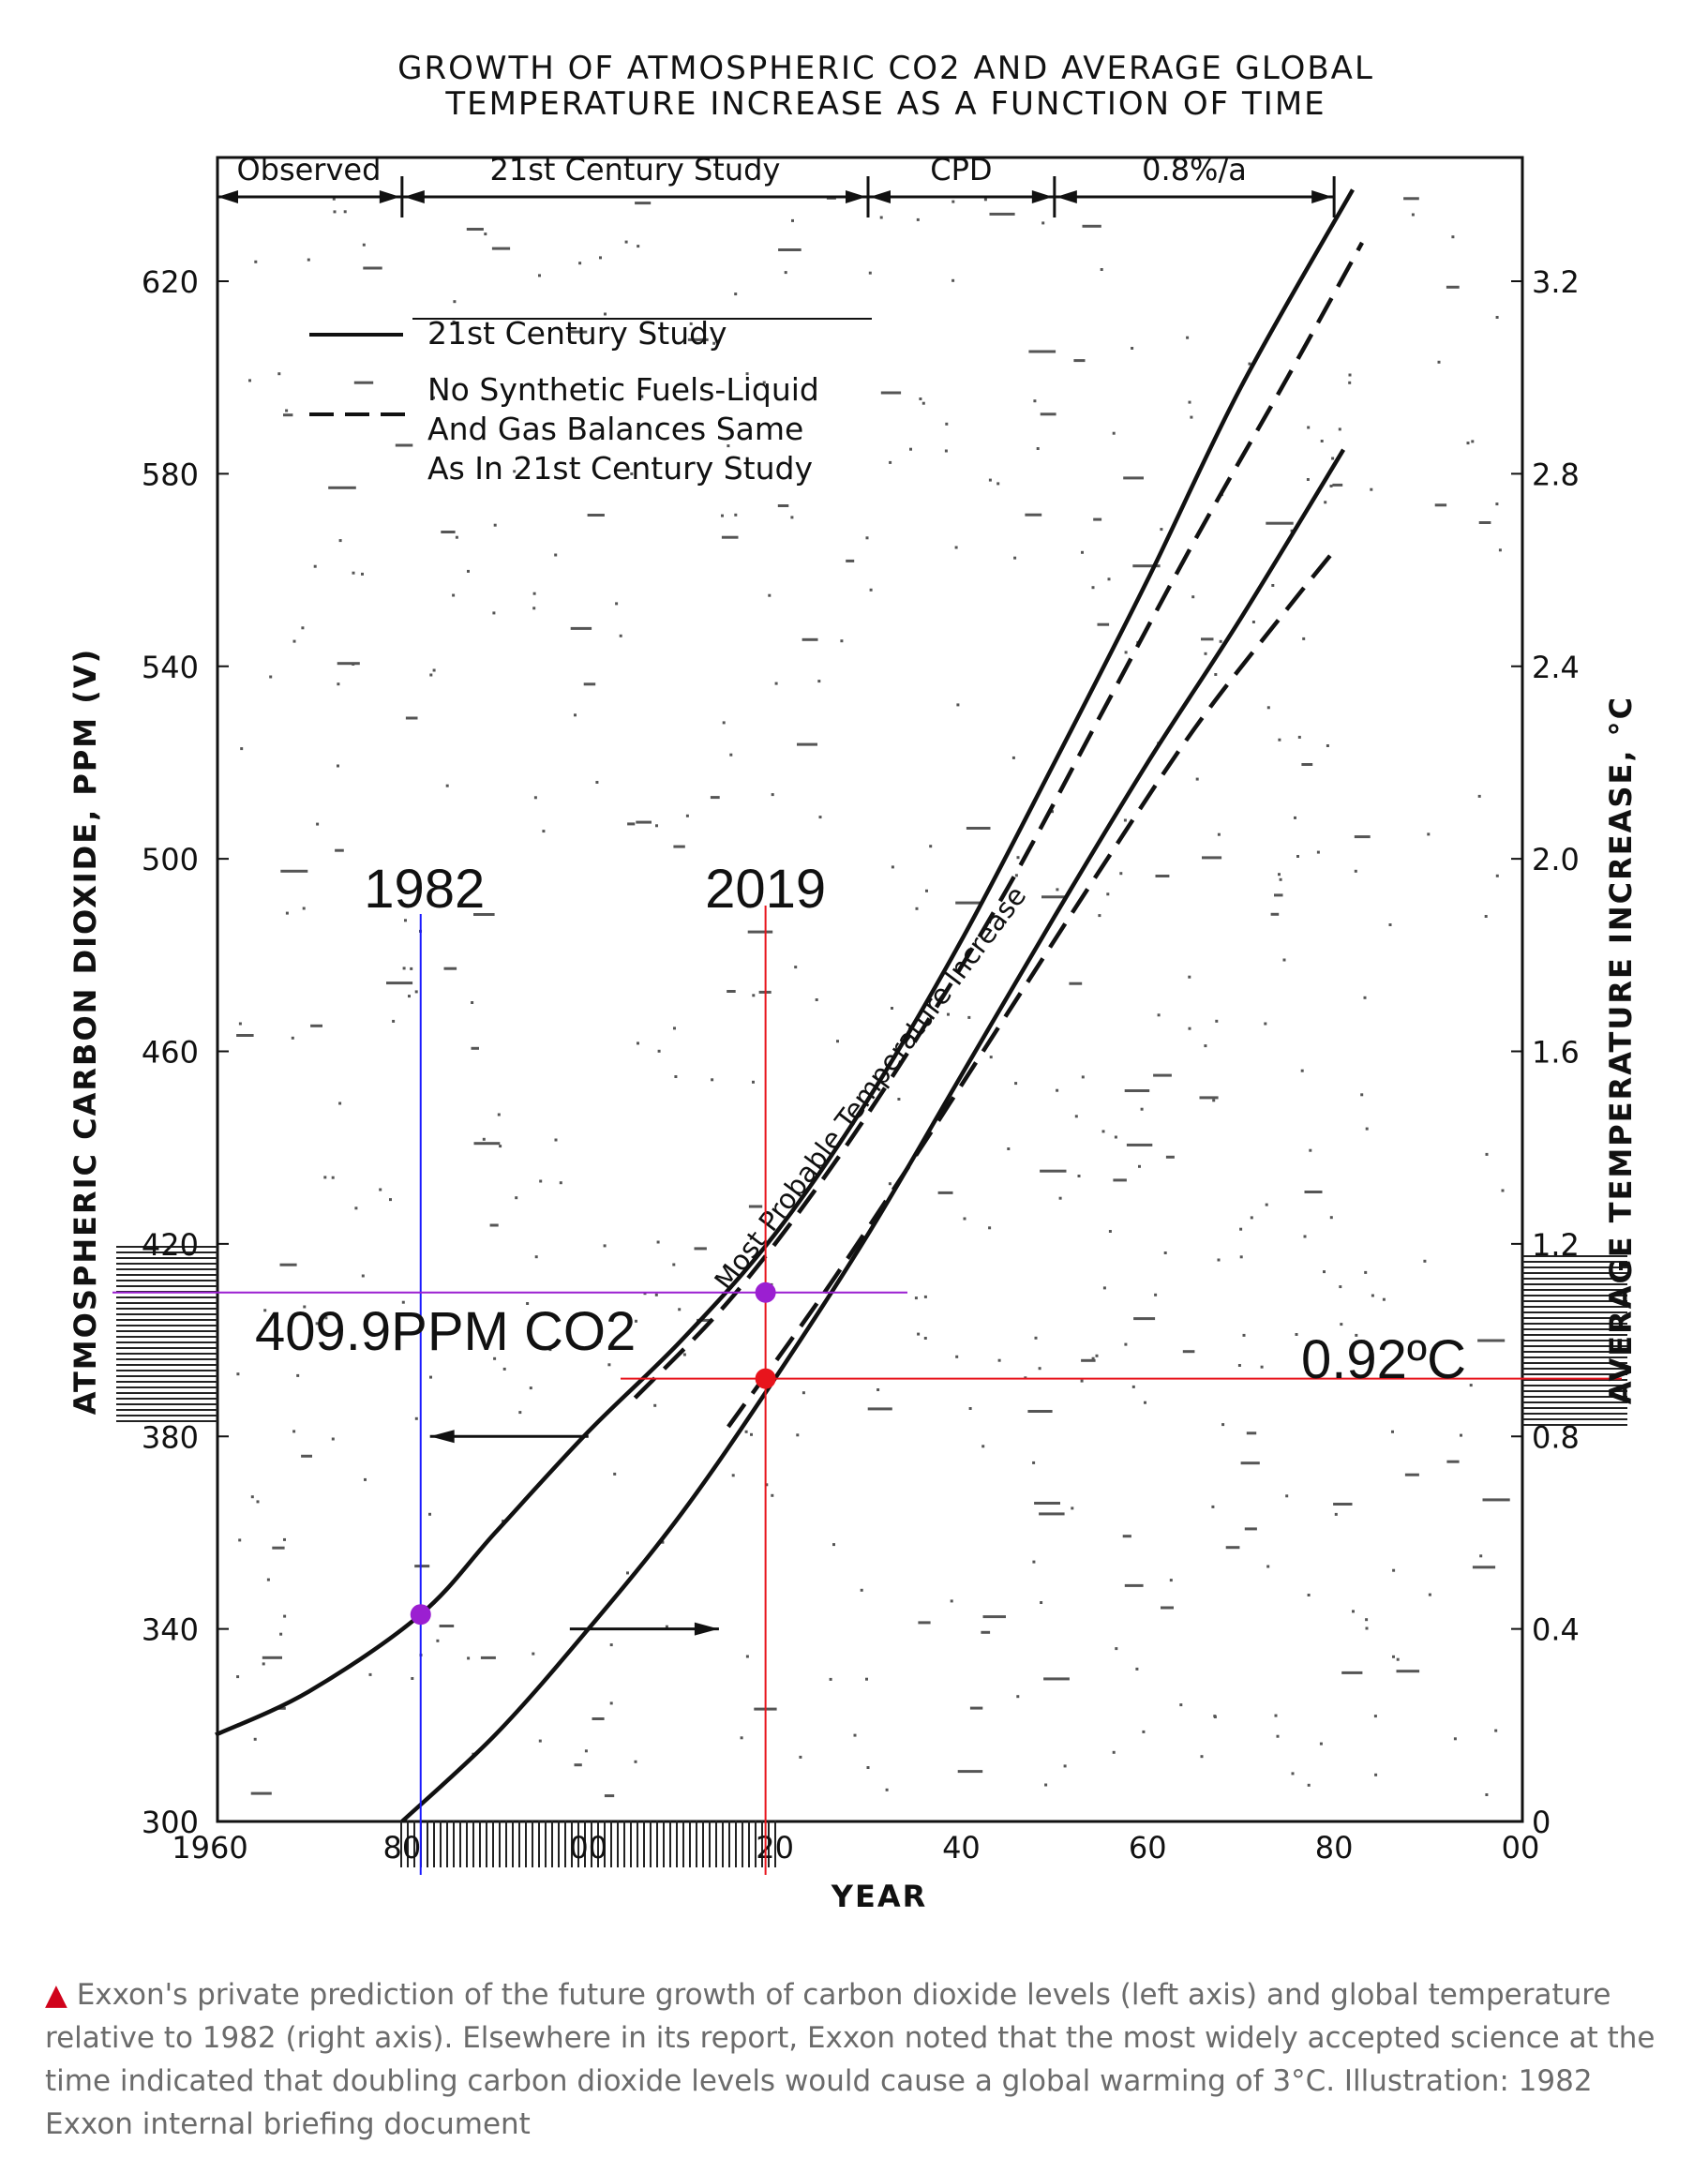 The height and width of the screenshot is (2173, 1708). I want to click on year-1982-label: 1982, so click(424, 889).